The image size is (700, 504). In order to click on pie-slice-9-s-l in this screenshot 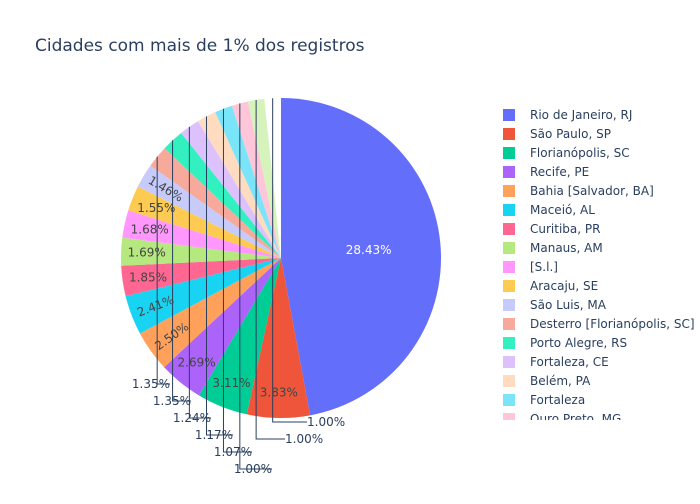, I will do `click(201, 234)`.